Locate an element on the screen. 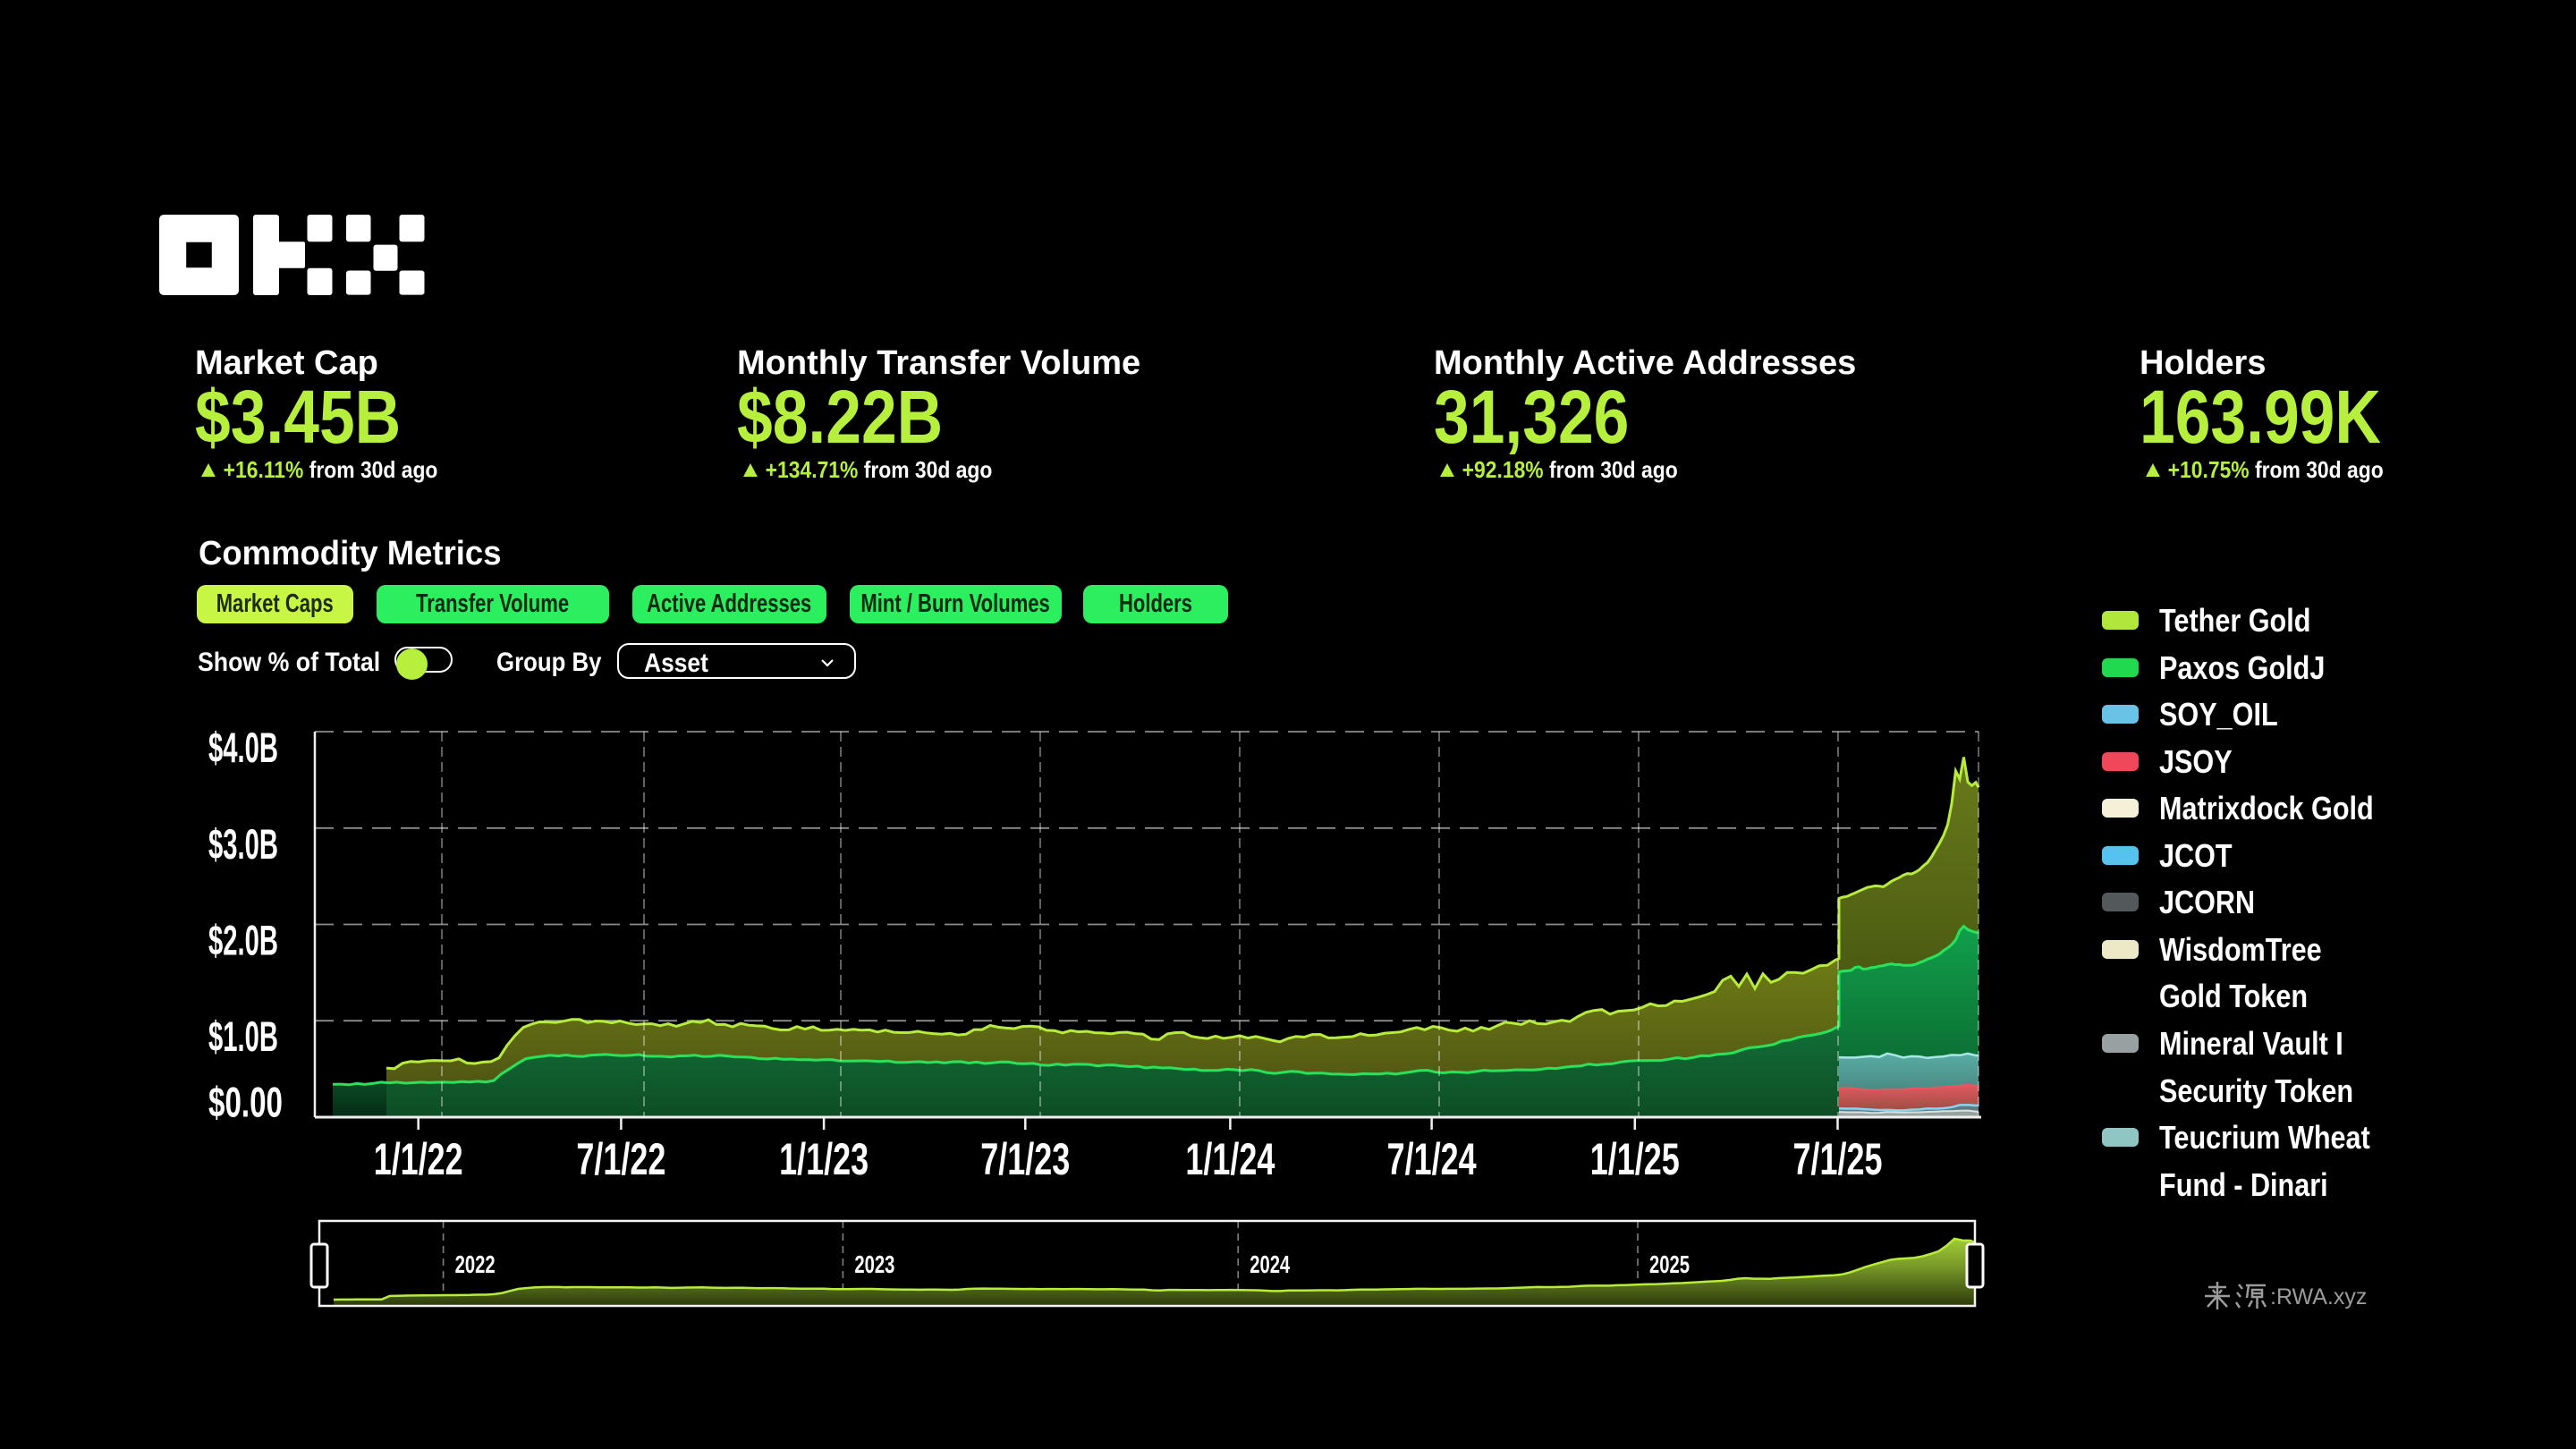  svg-text: 1/1/22 is located at coordinates (418, 1159).